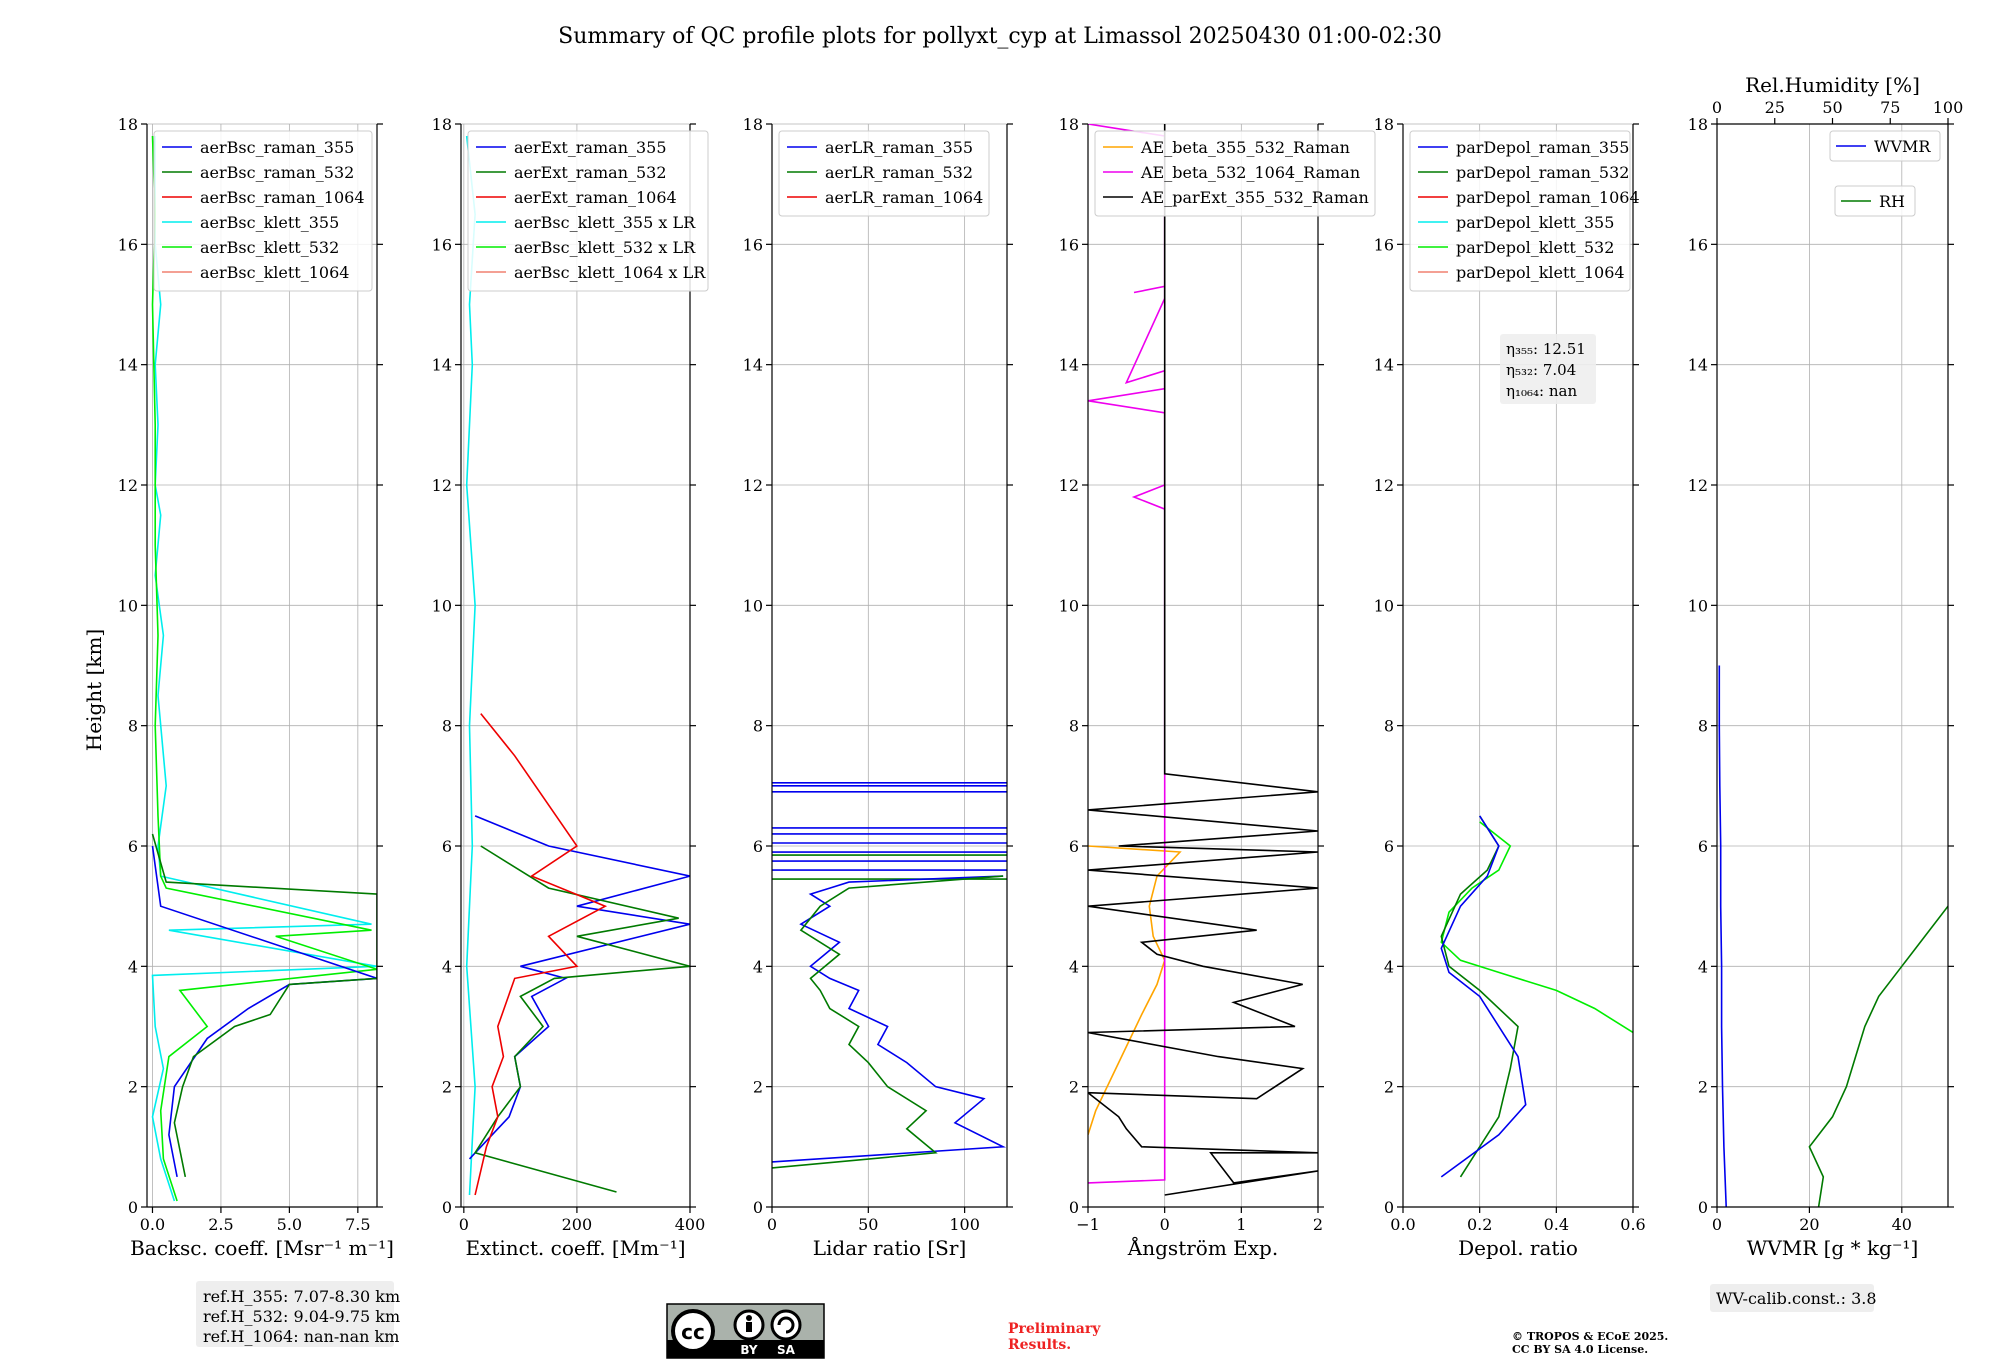  Describe the element at coordinates (1245, 147) in the screenshot. I see `legend-label: AE_beta_355_532_Raman` at that location.